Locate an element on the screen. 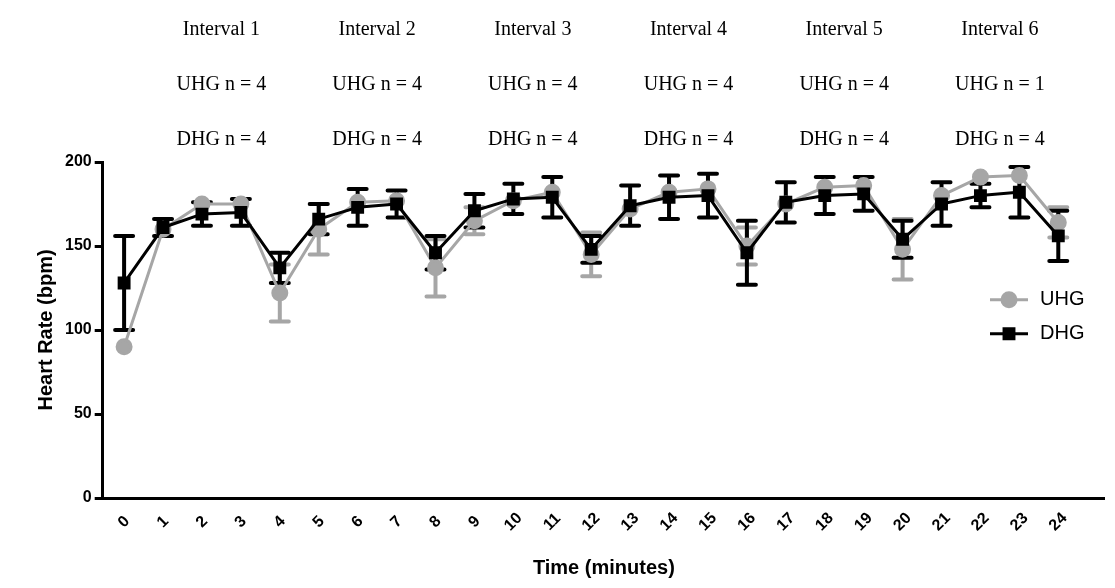 Image resolution: width=1115 pixels, height=588 pixels. legend-label: DHG is located at coordinates (1062, 332).